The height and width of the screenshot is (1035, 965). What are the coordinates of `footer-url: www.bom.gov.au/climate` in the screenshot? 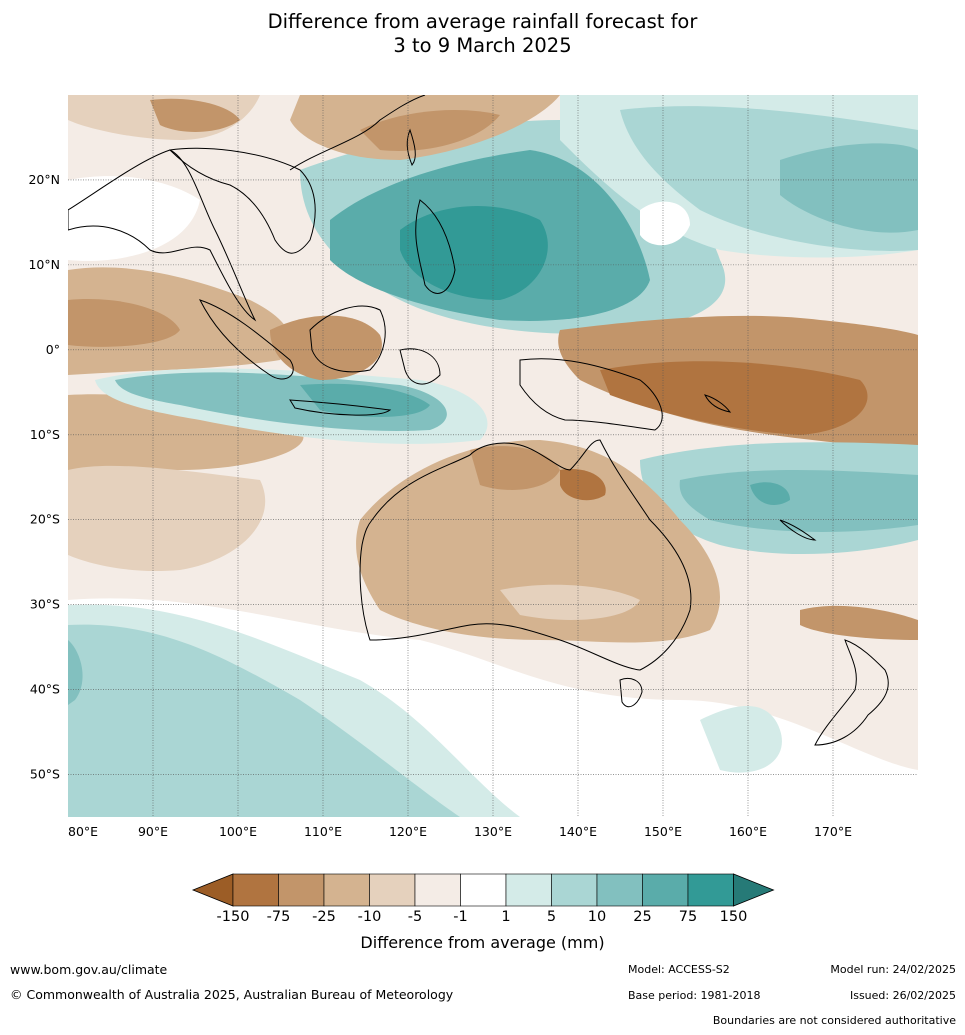 It's located at (89, 969).